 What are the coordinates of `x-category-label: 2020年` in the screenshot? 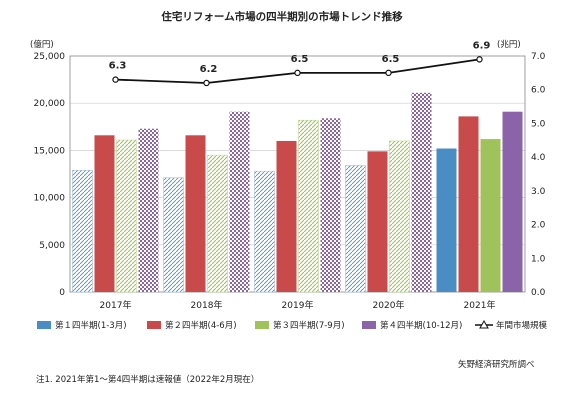 It's located at (389, 305).